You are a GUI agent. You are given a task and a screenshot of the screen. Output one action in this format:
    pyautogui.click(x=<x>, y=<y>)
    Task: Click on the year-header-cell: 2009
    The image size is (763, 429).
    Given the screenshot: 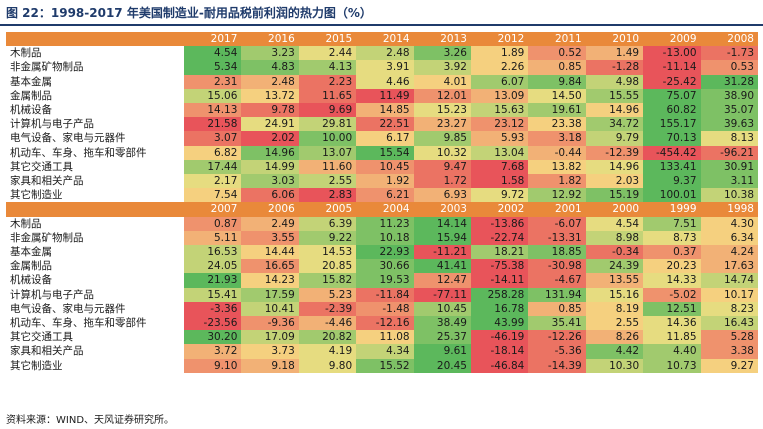 What is the action you would take?
    pyautogui.click(x=672, y=39)
    